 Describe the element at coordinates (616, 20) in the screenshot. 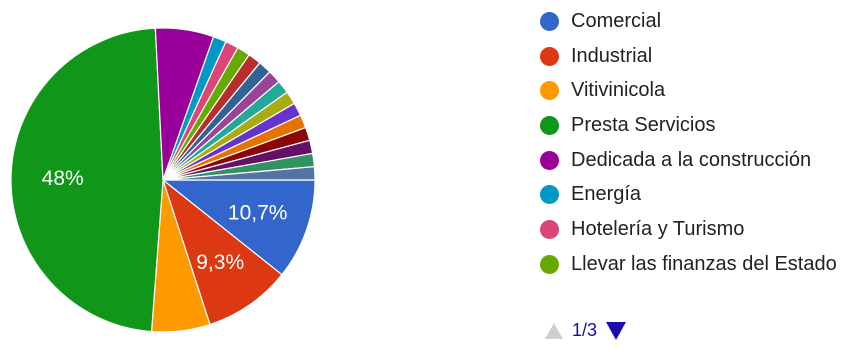

I see `legend-label: Comercial` at that location.